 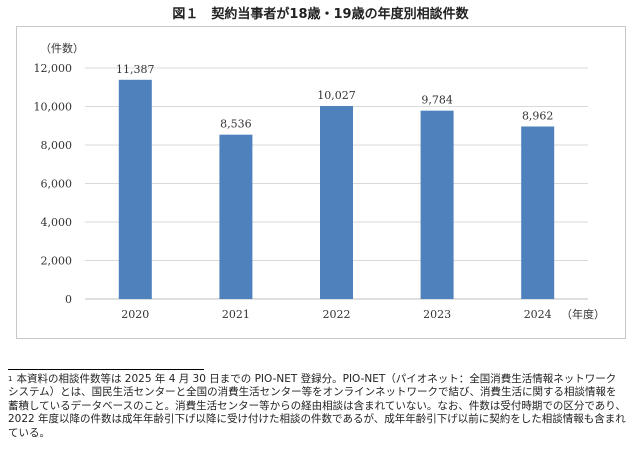 I want to click on y-tick-label: 4,000, so click(x=57, y=222).